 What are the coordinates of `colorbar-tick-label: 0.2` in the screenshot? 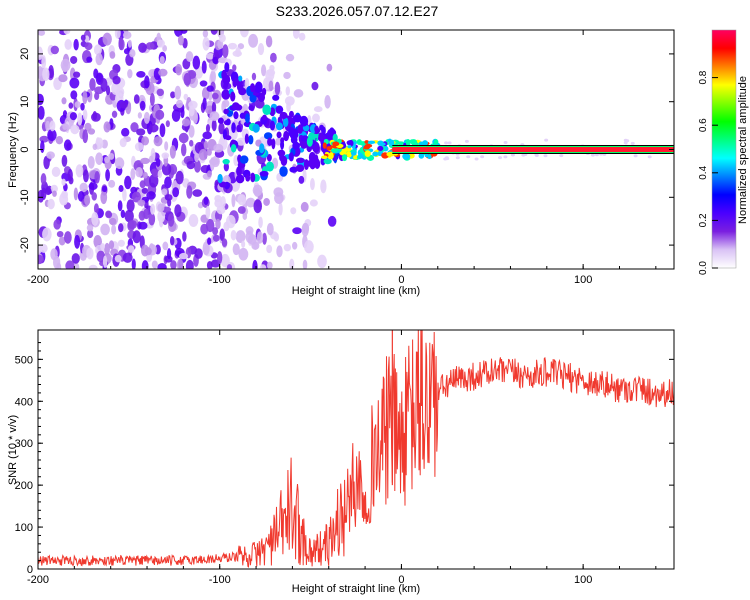 It's located at (703, 220).